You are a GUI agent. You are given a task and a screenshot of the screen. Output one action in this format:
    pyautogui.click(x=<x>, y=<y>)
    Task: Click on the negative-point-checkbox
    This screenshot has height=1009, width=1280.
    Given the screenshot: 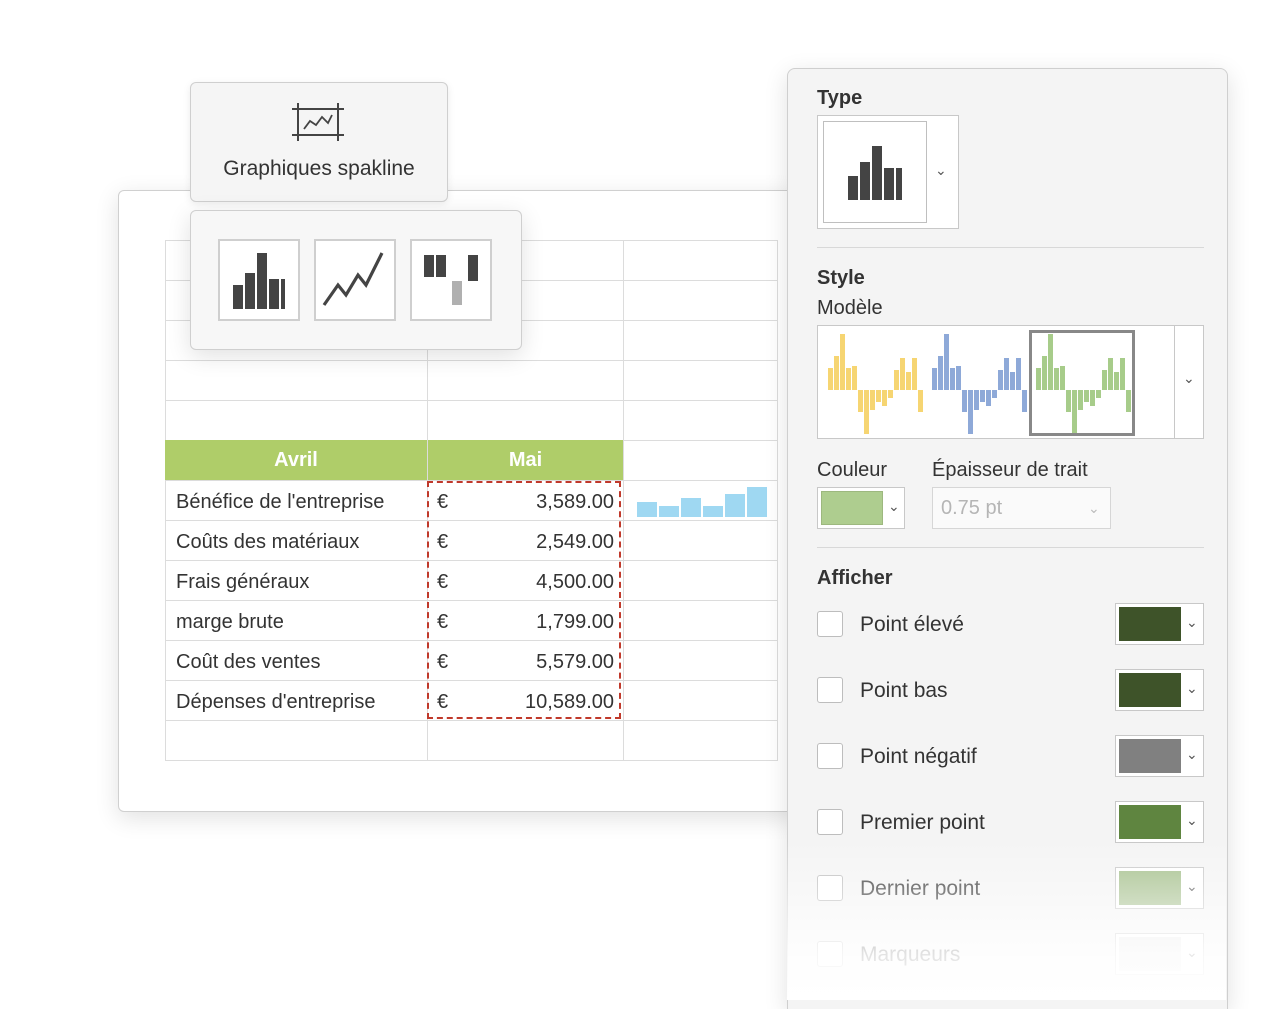 What is the action you would take?
    pyautogui.click(x=830, y=756)
    